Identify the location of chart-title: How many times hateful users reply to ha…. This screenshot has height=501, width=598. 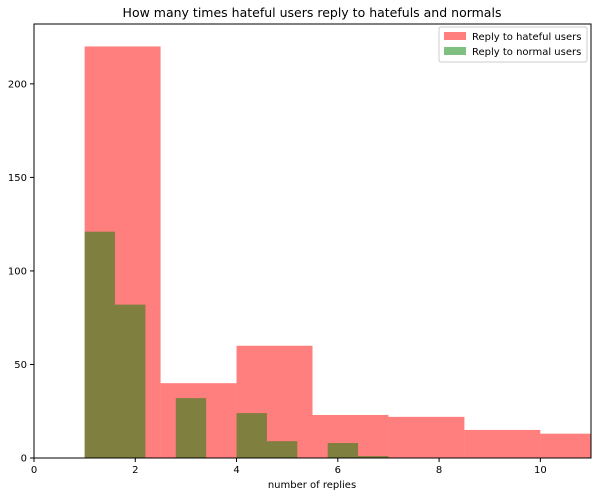
(312, 12).